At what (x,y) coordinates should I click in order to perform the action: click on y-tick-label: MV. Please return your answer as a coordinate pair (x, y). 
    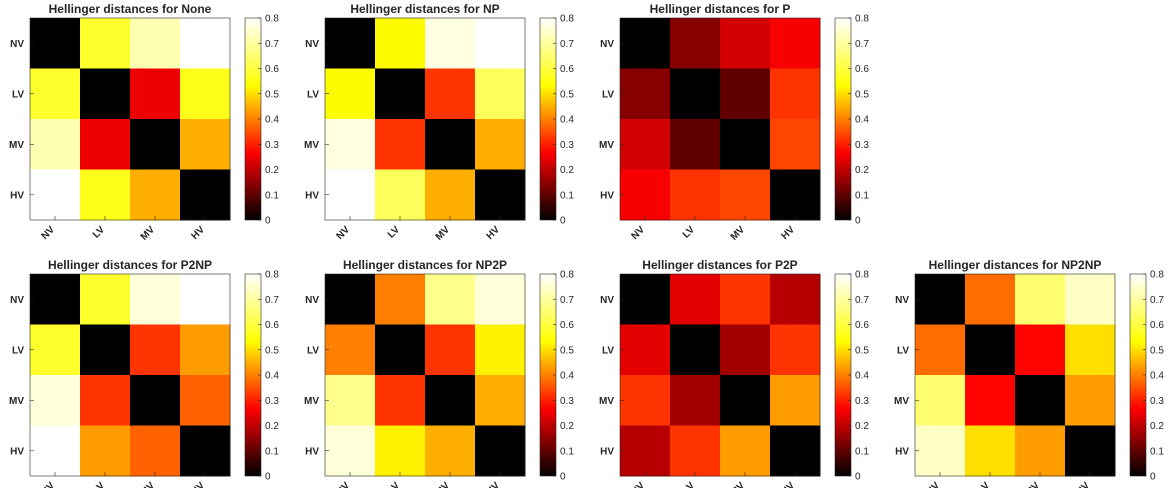
    Looking at the image, I should click on (311, 401).